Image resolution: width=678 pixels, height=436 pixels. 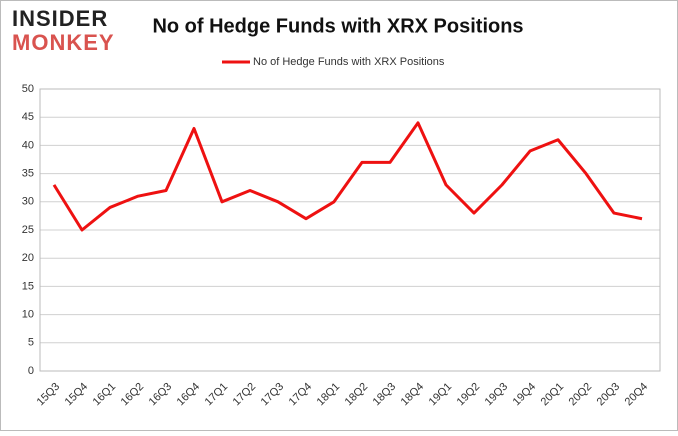 I want to click on y-tick-label: 5, so click(x=31, y=343).